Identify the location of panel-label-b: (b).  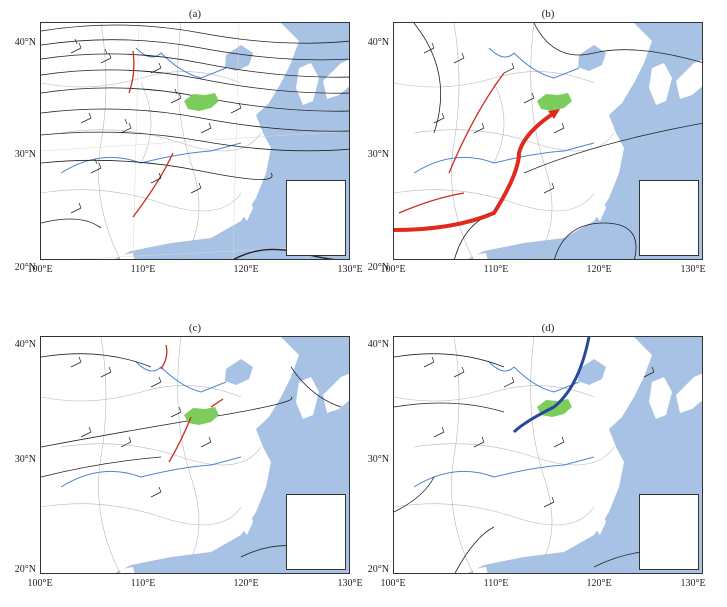
(548, 14).